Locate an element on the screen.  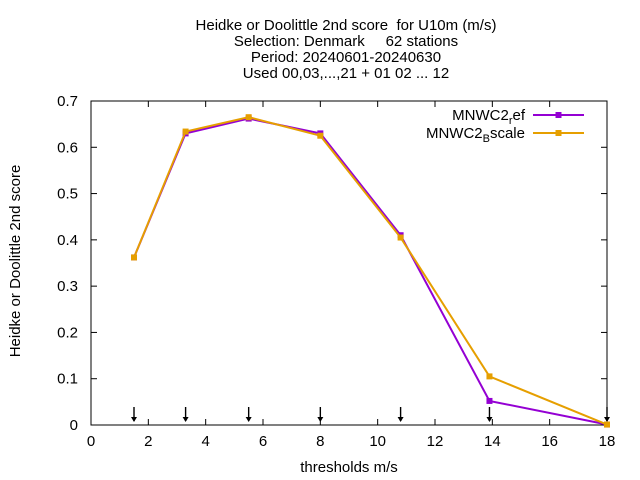
legend-label: MNWC2ref is located at coordinates (489, 117).